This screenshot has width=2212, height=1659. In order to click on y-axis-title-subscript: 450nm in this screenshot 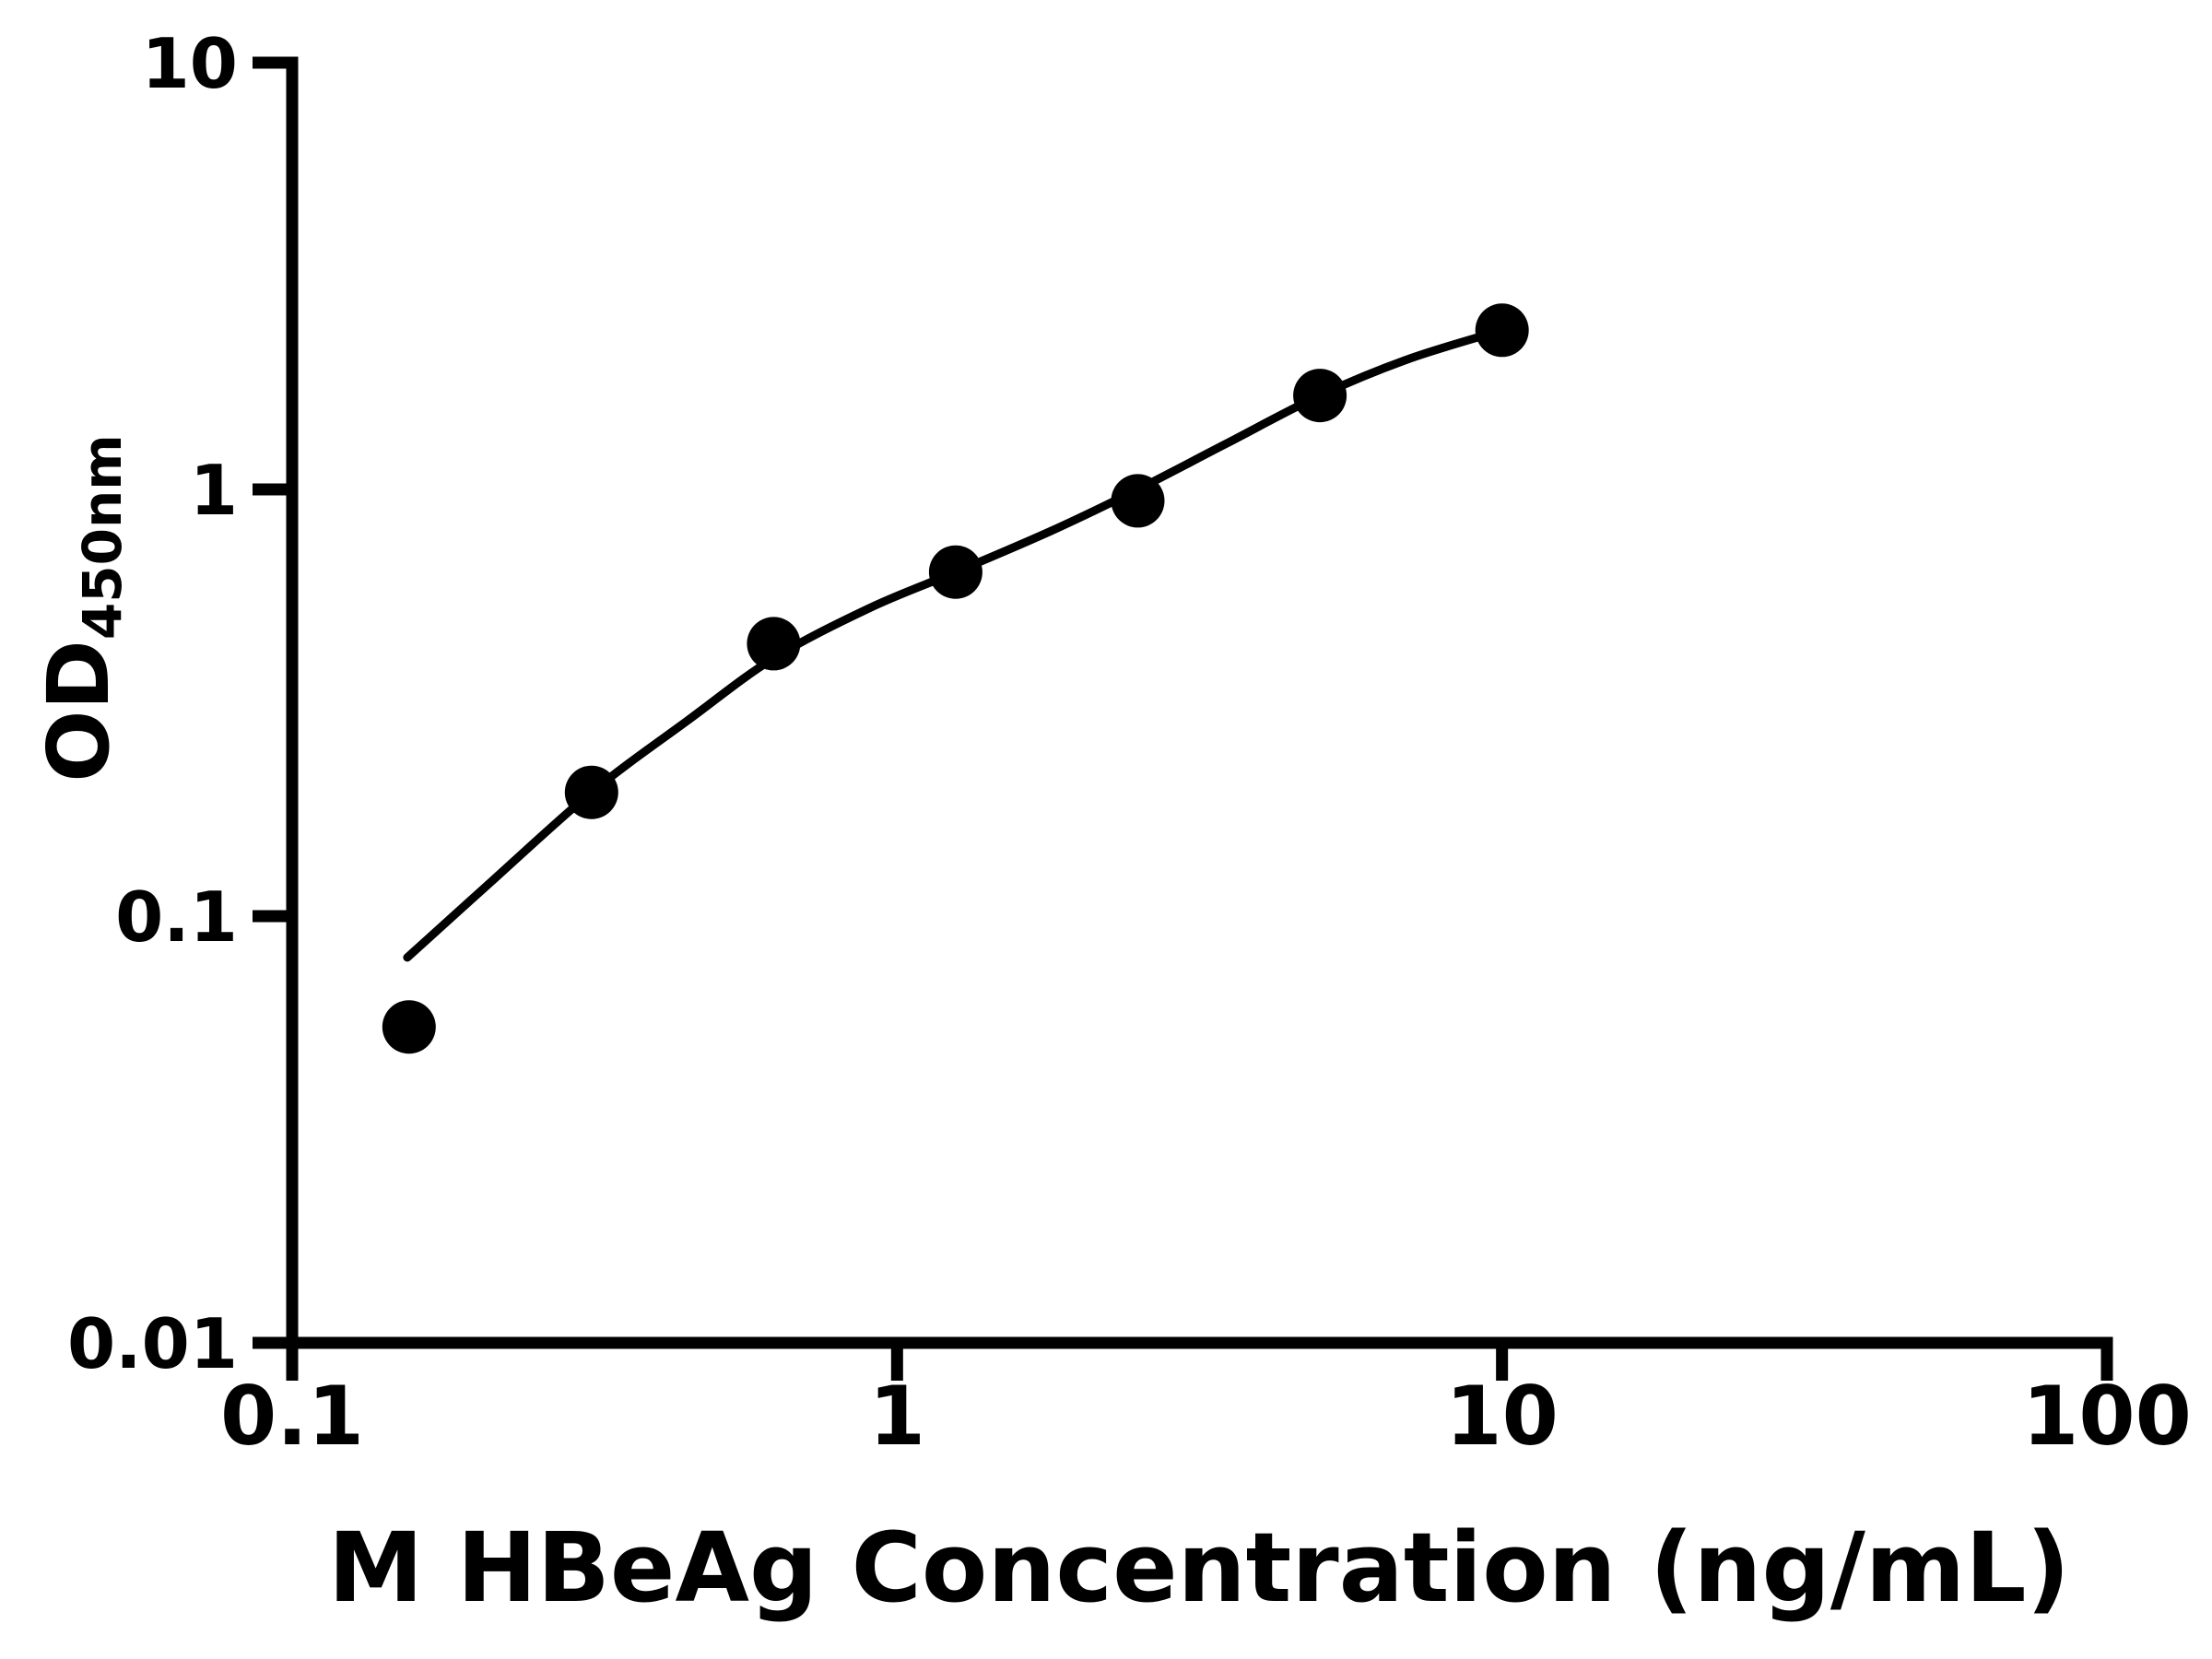, I will do `click(102, 537)`.